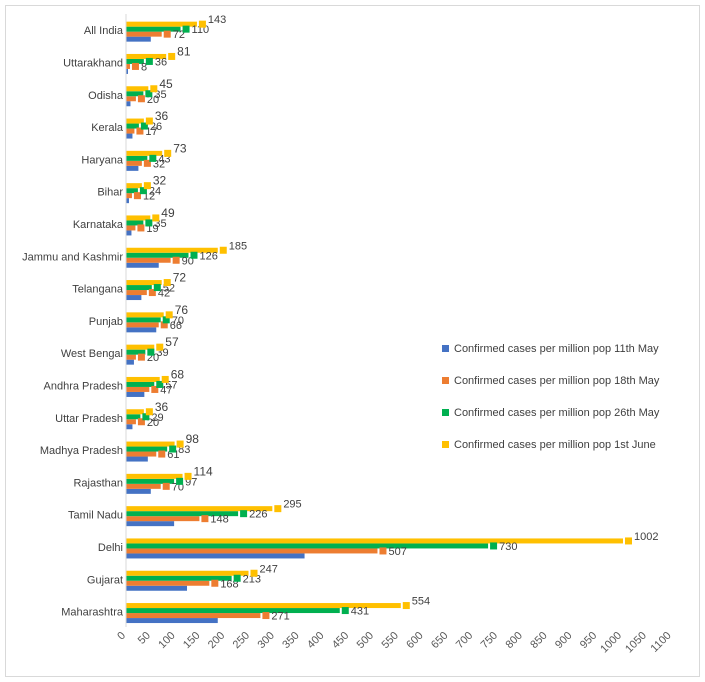 This screenshot has width=705, height=682. I want to click on data-label-uttarakhand-series-3: 36, so click(161, 62).